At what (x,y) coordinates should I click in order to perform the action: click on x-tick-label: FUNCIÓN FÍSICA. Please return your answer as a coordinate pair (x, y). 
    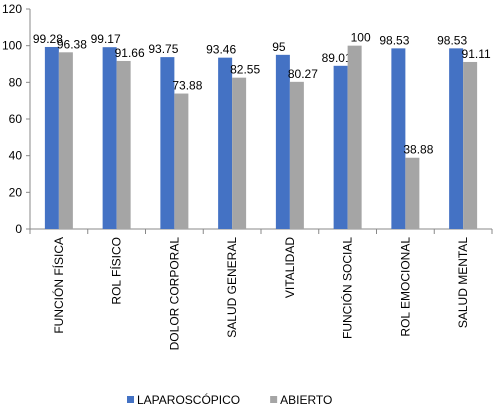
    Looking at the image, I should click on (58, 285).